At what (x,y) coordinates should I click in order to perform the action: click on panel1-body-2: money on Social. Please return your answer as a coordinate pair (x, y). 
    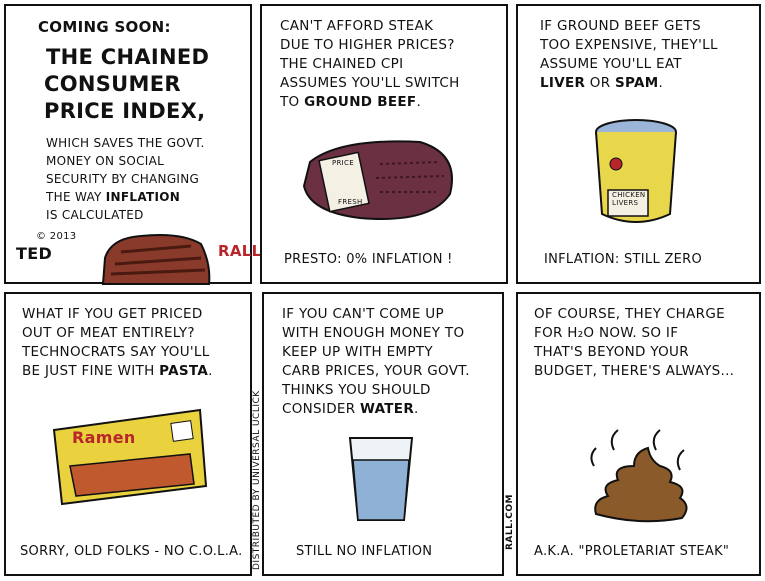
    Looking at the image, I should click on (105, 161).